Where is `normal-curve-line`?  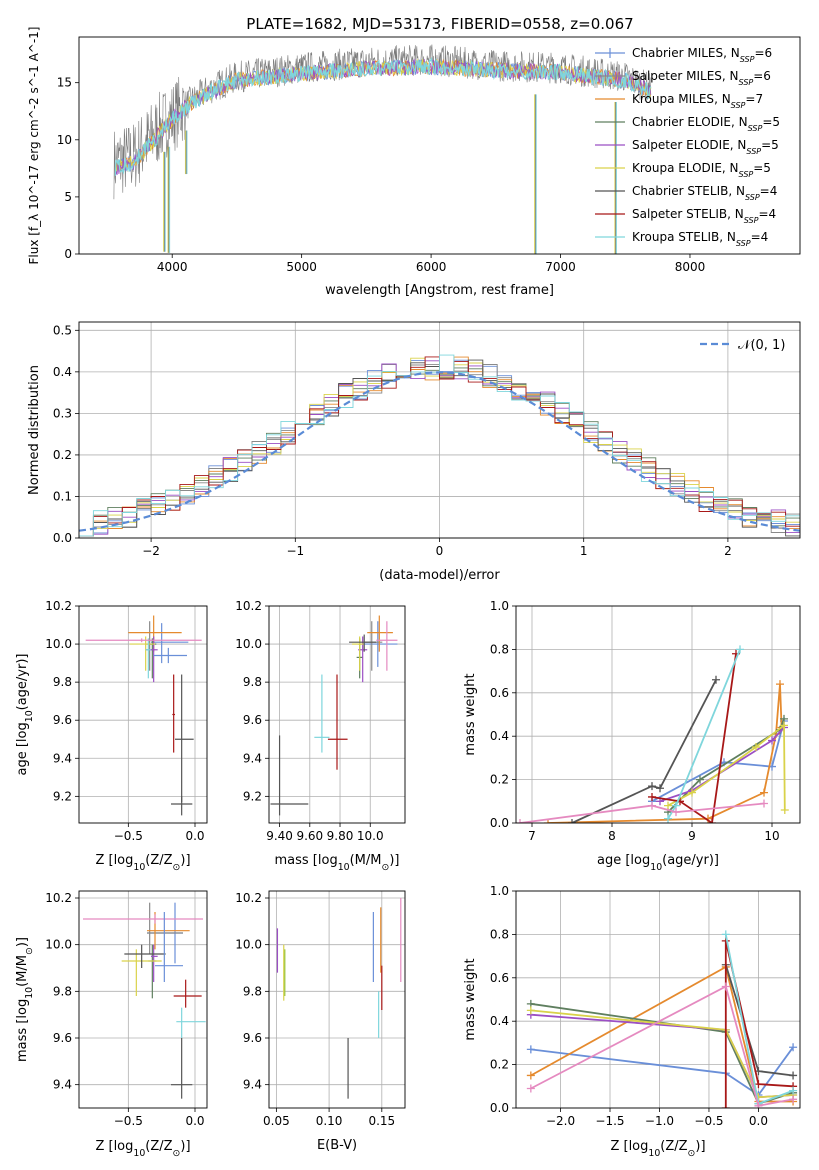
normal-curve-line is located at coordinates (439, 451).